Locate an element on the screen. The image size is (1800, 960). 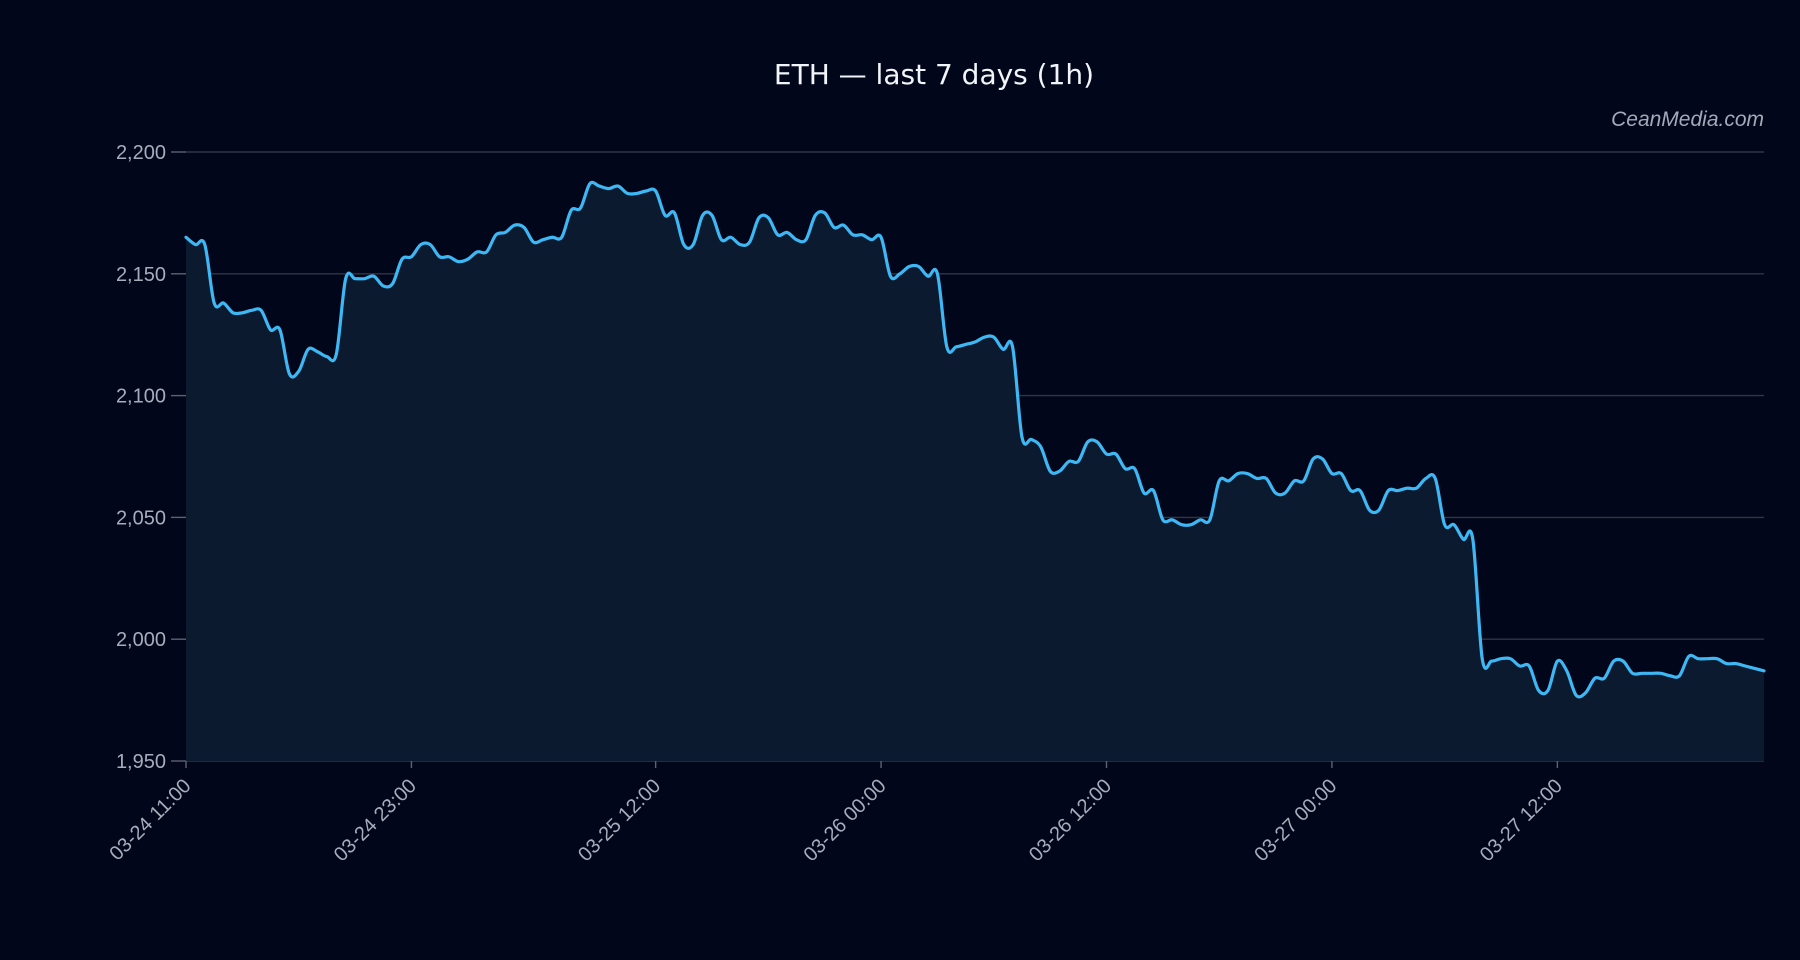
y-tick-label: 2,050 is located at coordinates (141, 518).